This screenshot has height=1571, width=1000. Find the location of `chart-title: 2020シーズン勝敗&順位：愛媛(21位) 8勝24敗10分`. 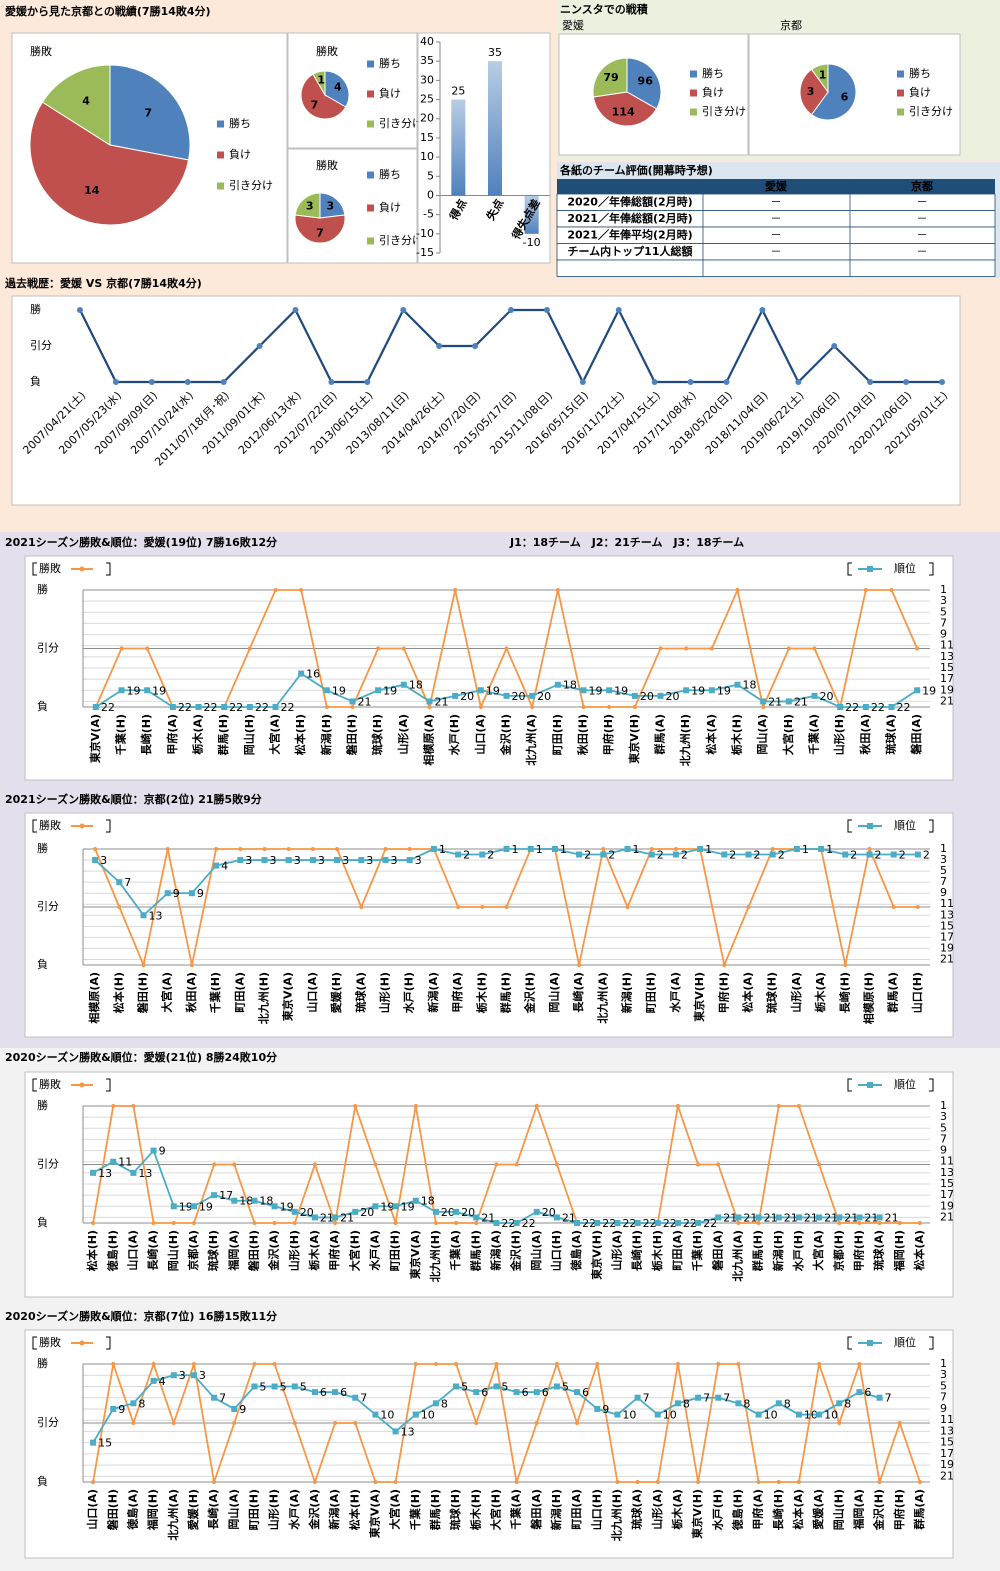

chart-title: 2020シーズン勝敗&順位：愛媛(21位) 8勝24敗10分 is located at coordinates (141, 1057).